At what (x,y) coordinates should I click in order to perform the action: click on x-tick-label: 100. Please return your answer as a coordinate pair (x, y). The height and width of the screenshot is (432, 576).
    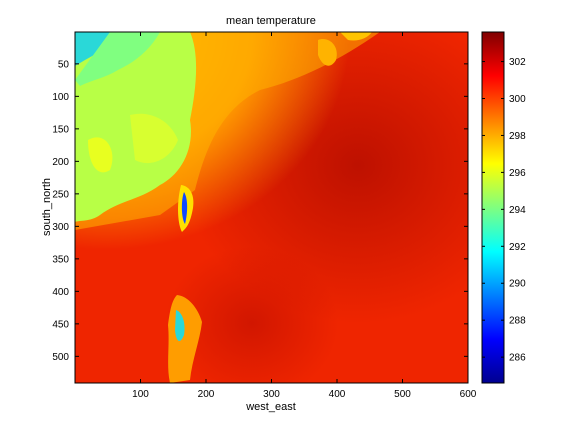
    Looking at the image, I should click on (140, 394).